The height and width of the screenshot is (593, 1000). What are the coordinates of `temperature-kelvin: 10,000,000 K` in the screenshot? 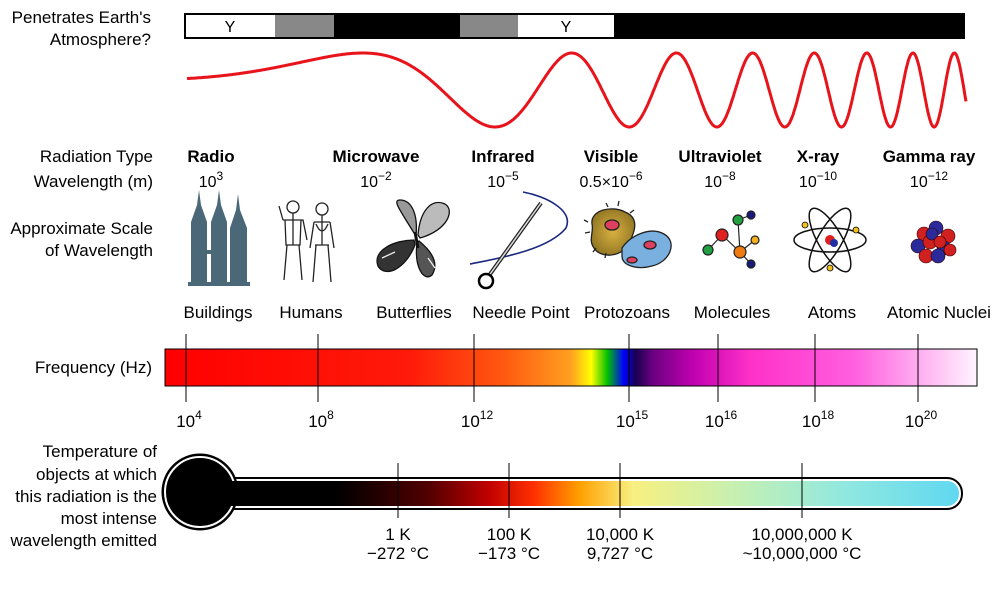 It's located at (802, 534).